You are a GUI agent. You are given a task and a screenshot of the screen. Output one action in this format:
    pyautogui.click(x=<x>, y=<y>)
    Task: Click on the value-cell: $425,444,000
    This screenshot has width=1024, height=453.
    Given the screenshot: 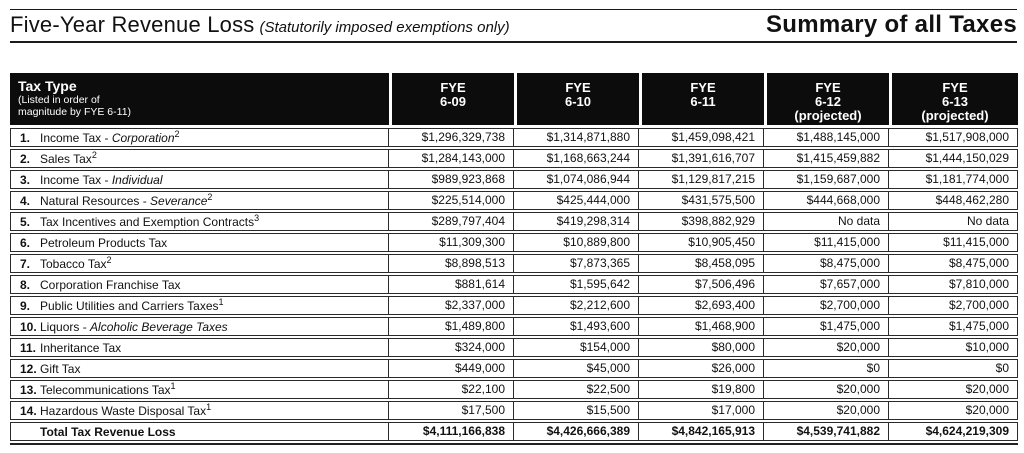 What is the action you would take?
    pyautogui.click(x=575, y=200)
    